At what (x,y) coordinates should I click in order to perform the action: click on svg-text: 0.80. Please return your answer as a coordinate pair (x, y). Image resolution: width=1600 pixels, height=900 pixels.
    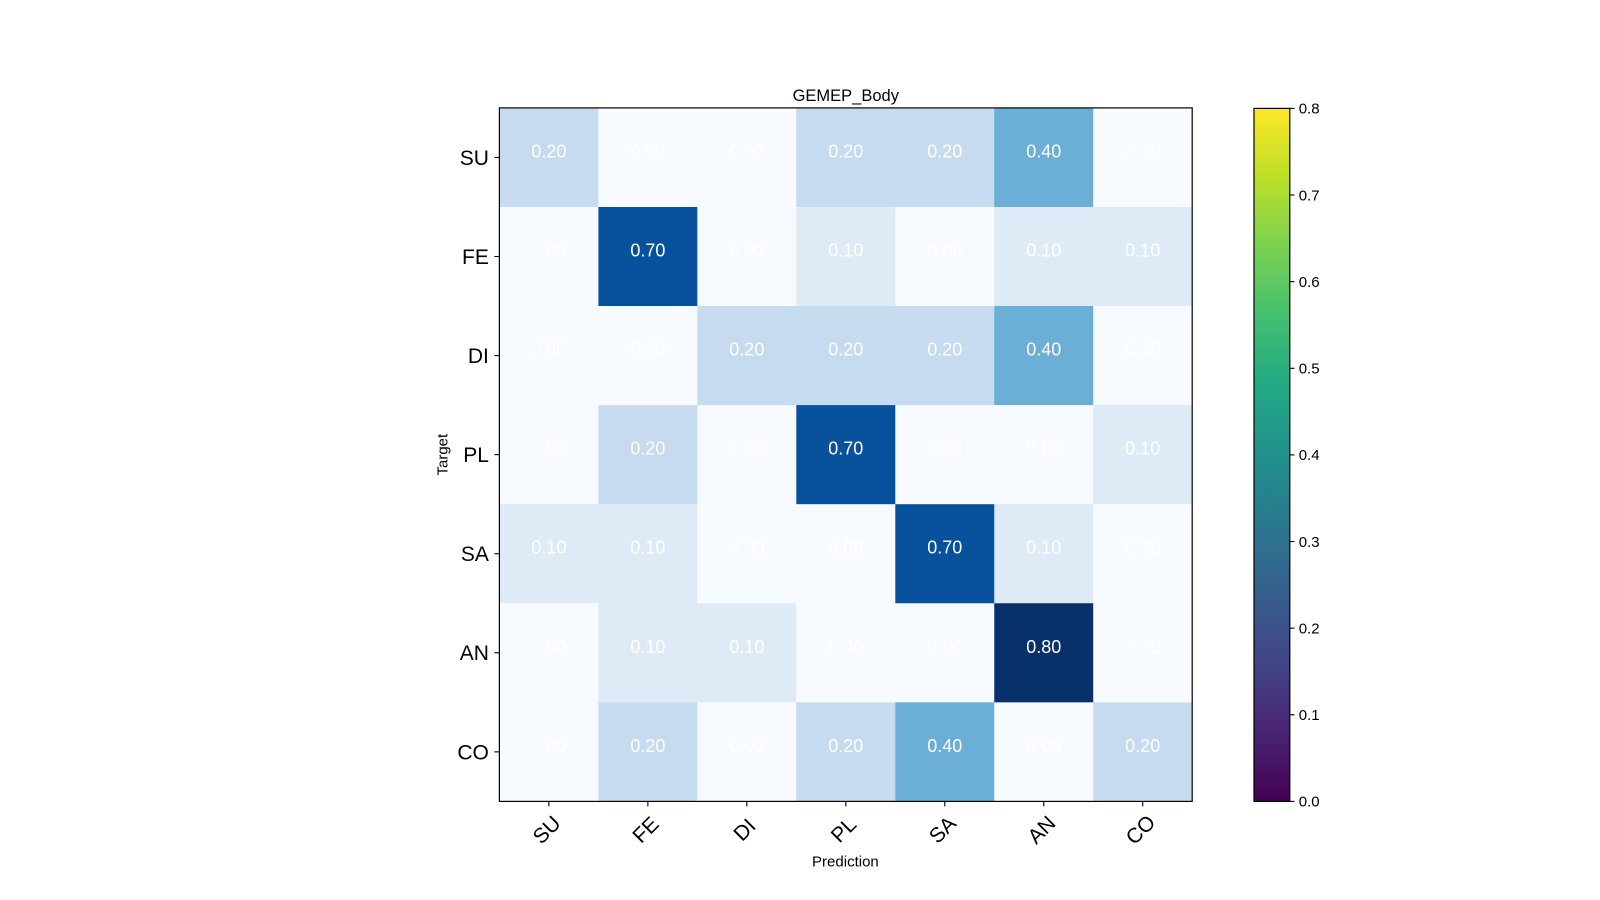
    Looking at the image, I should click on (1043, 647).